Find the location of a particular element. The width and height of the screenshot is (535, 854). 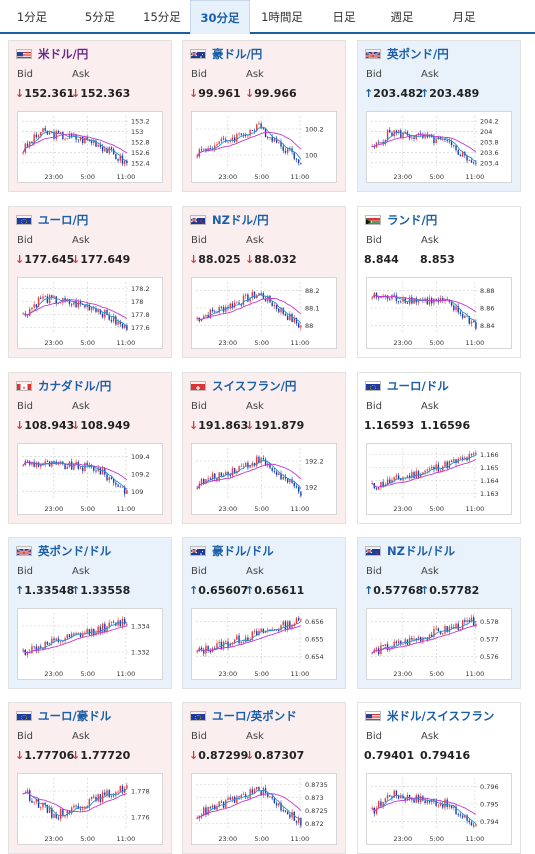

price-chart: 1.166 1.165 1.164 1.163 23:00 5:00 11:00 is located at coordinates (439, 479).